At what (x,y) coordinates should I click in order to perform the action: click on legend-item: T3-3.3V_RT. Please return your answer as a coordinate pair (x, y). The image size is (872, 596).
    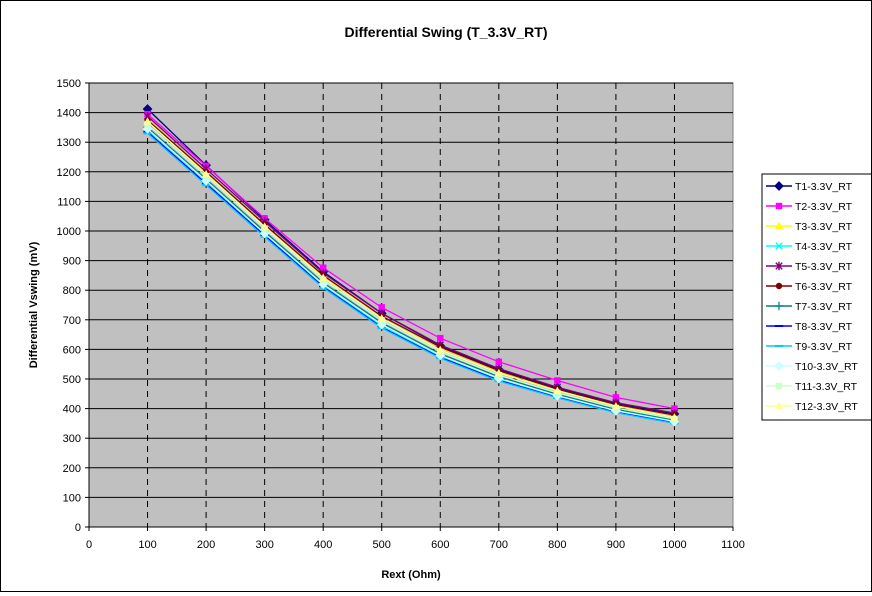
    Looking at the image, I should click on (809, 227).